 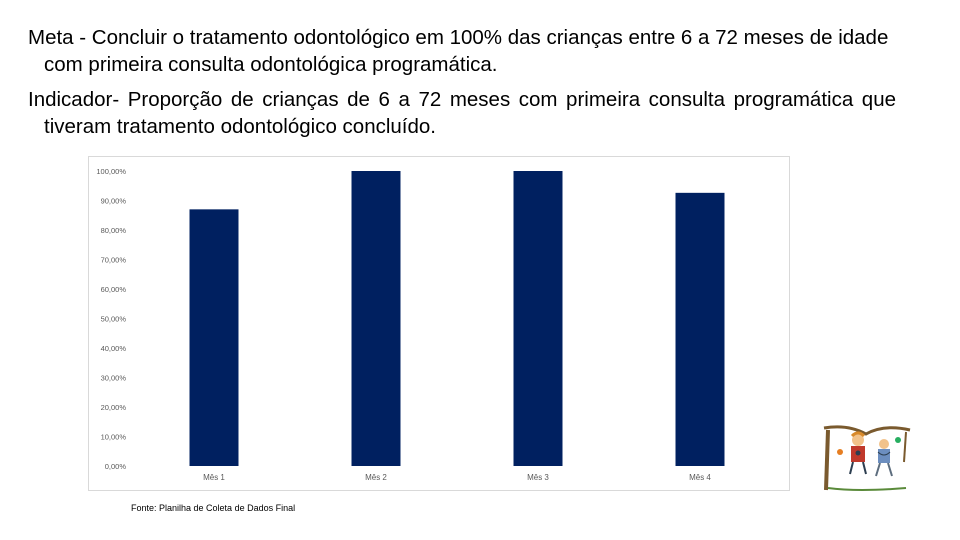 I want to click on y-tick-label: 80,00%, so click(x=114, y=230).